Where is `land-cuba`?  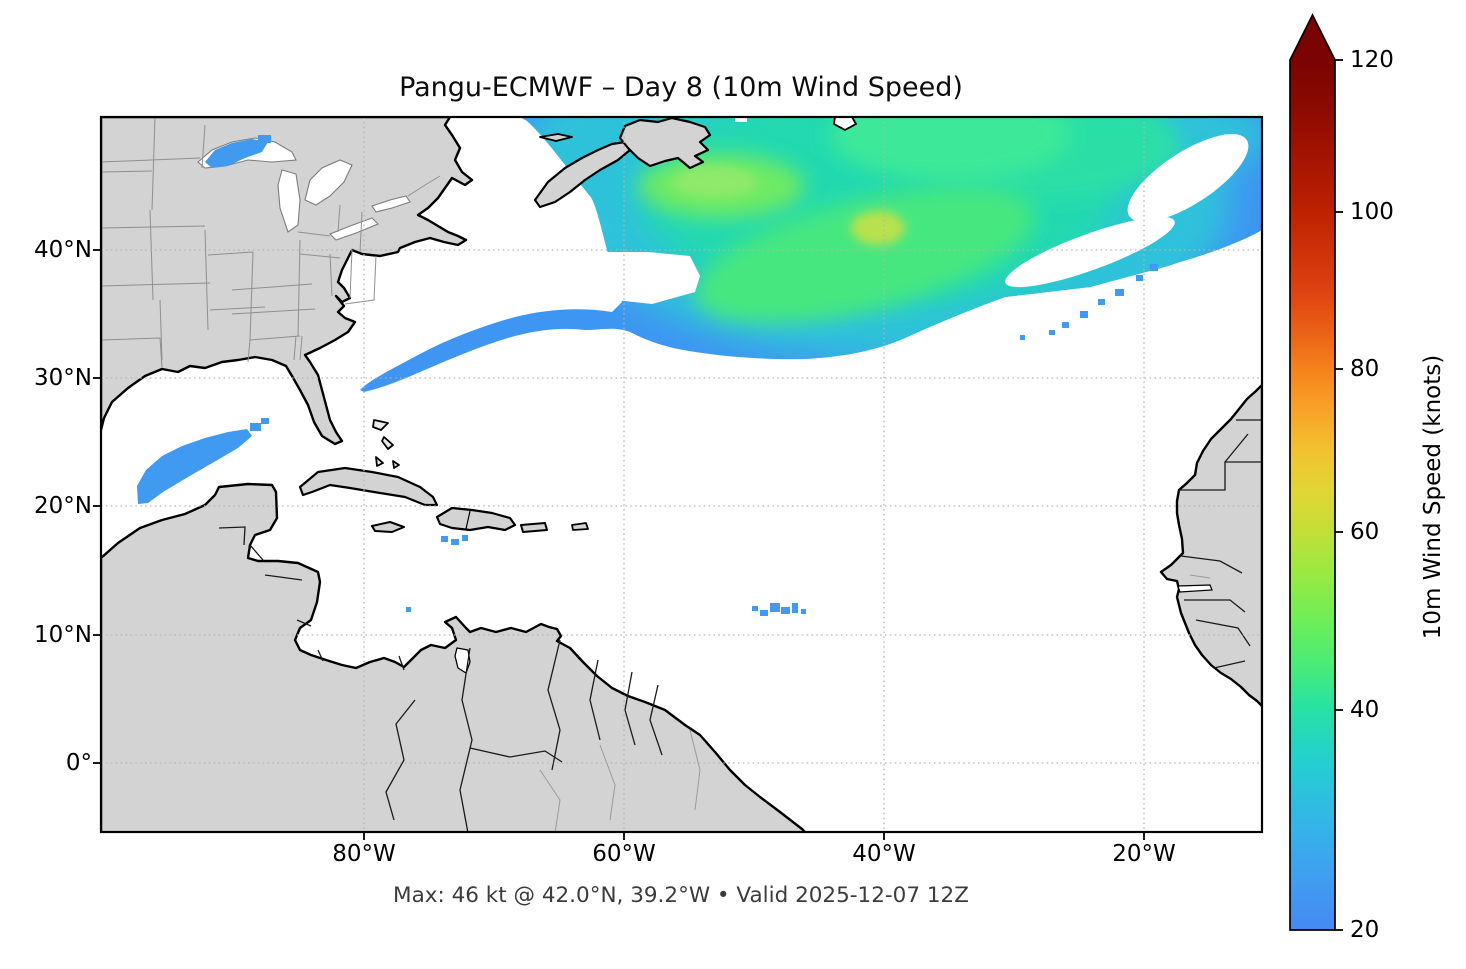
land-cuba is located at coordinates (368, 486).